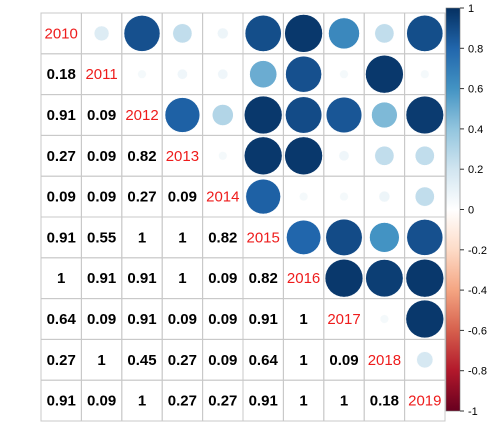 This screenshot has width=501, height=427. What do you see at coordinates (141, 360) in the screenshot?
I see `coef-8-2: 0.45` at bounding box center [141, 360].